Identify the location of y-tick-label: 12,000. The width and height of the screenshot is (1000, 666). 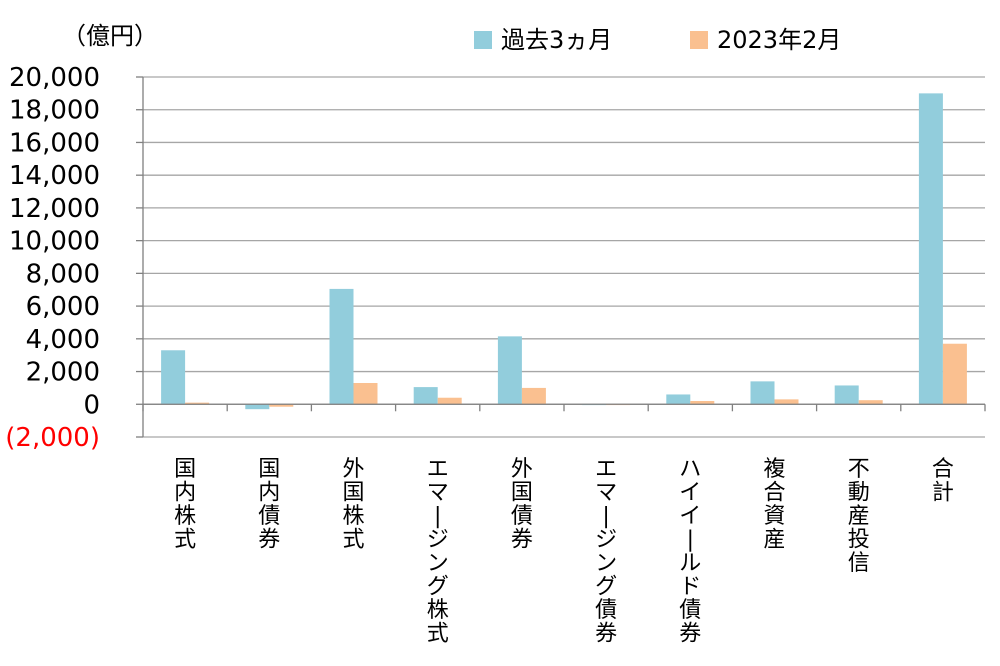
(54, 209).